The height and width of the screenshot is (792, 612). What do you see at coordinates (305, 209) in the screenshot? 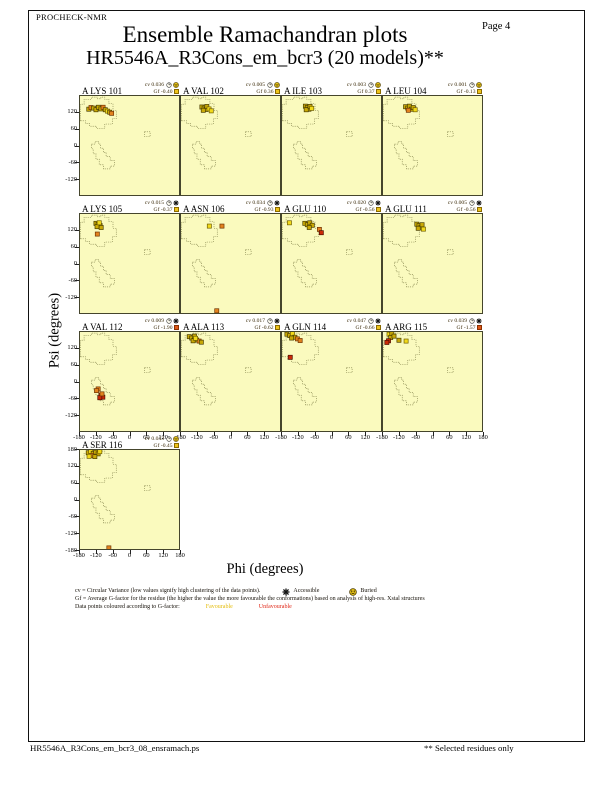
I see `residue-label: A GLU 110` at bounding box center [305, 209].